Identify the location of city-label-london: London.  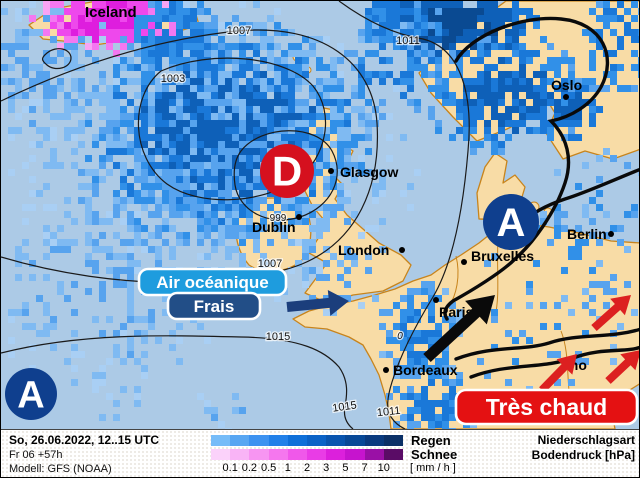
(363, 250).